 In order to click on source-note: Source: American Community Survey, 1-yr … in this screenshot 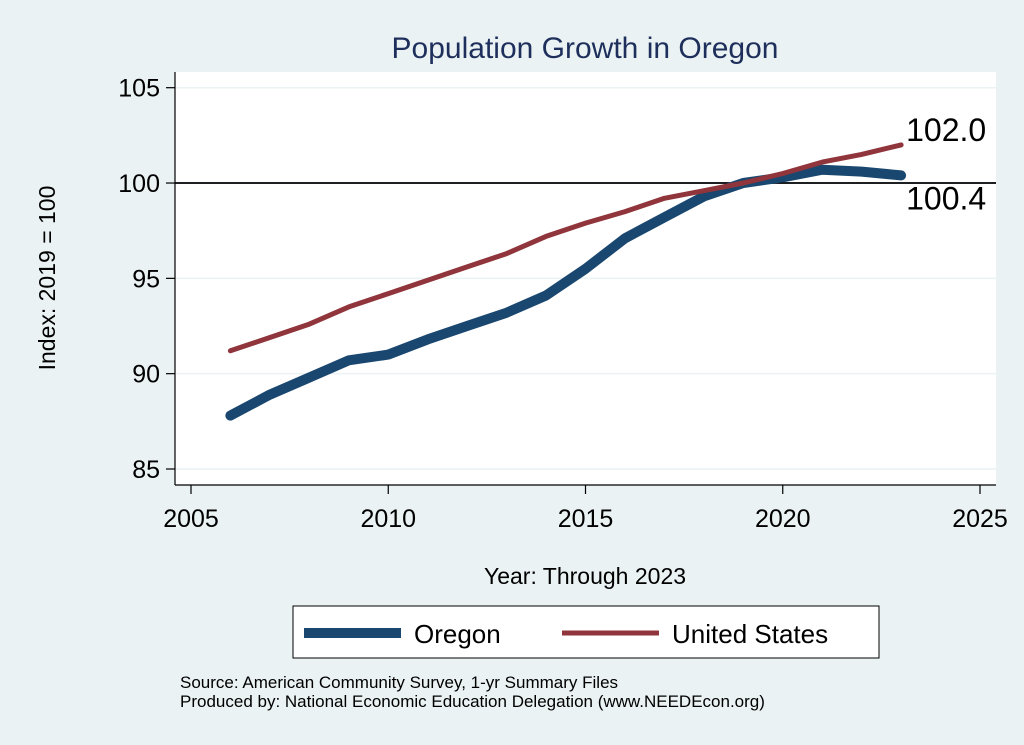, I will do `click(399, 682)`.